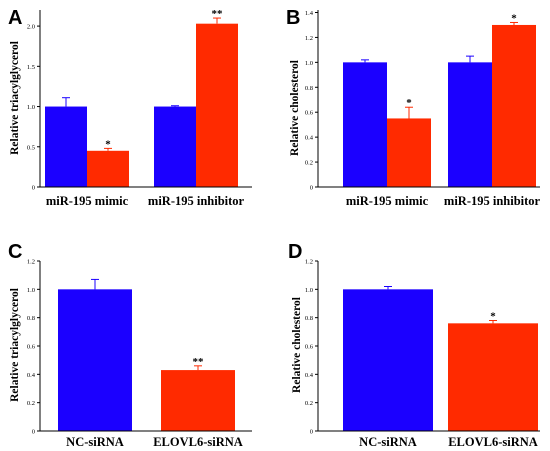 The width and height of the screenshot is (550, 451). I want to click on panel-letter-a: A, so click(15, 18).